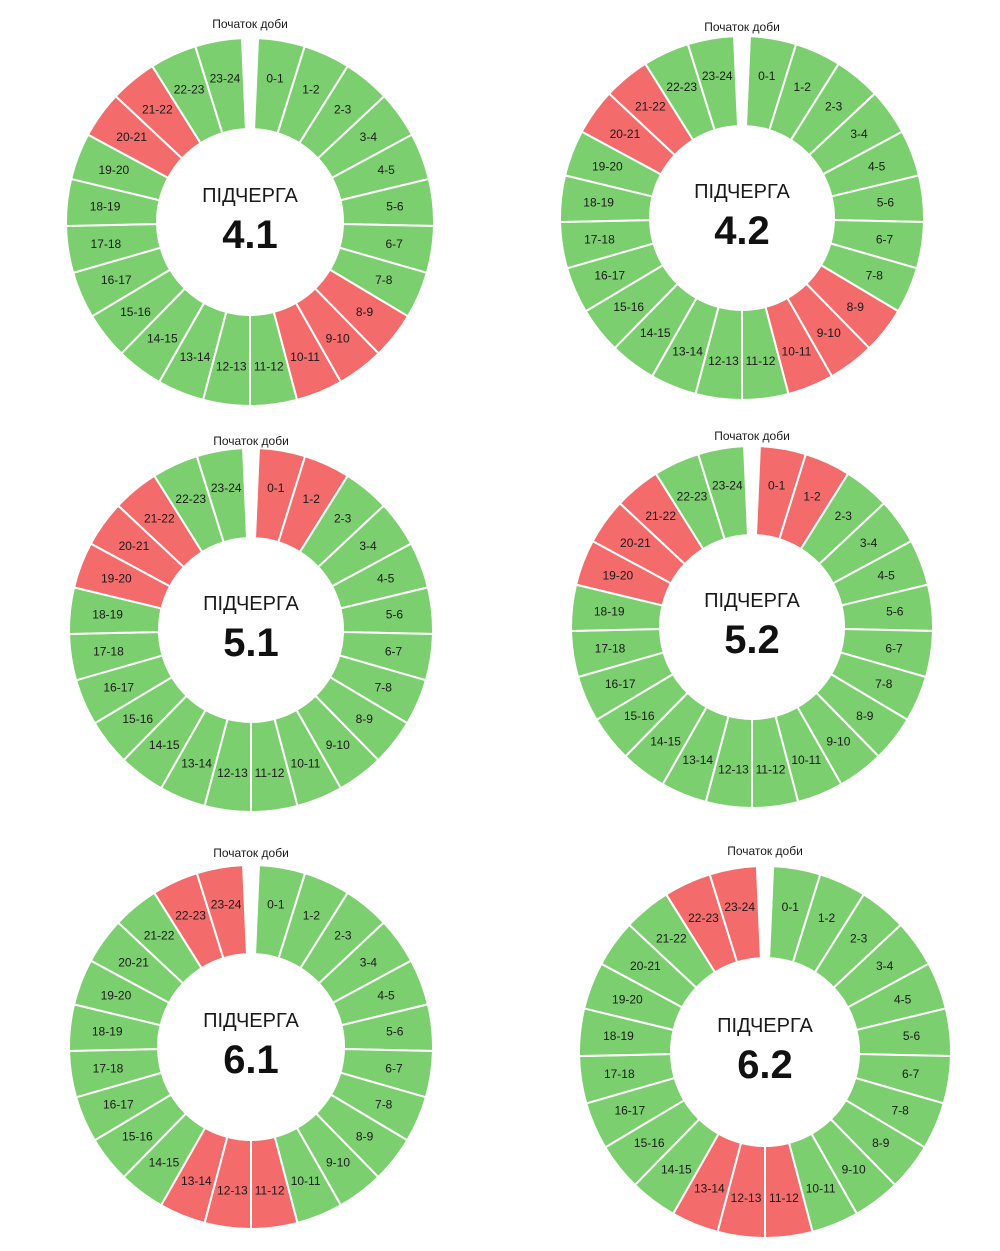 The width and height of the screenshot is (1000, 1251). What do you see at coordinates (629, 1111) in the screenshot?
I see `hour-label: 16-17` at bounding box center [629, 1111].